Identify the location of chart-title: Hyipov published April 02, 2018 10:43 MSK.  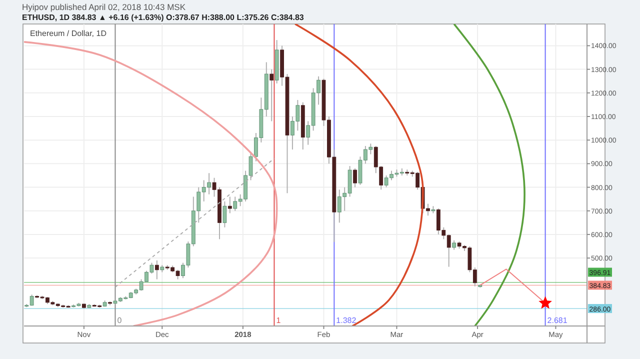
(104, 7).